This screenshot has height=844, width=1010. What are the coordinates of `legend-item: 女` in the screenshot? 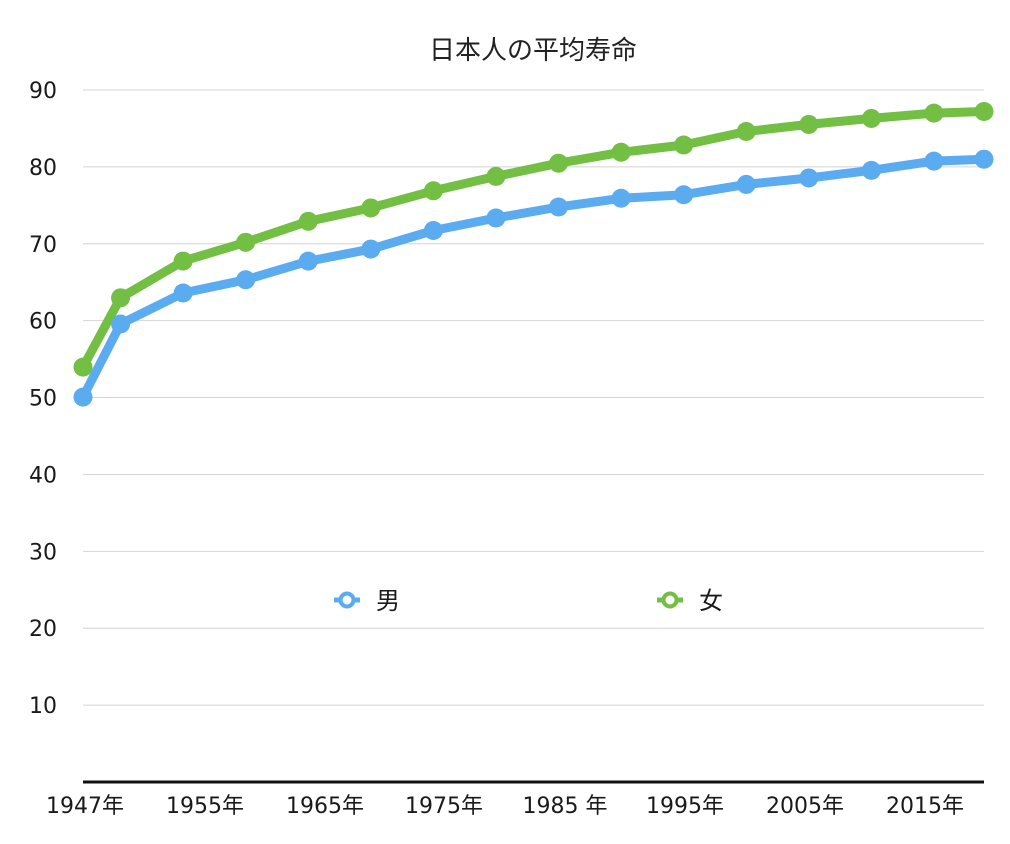 It's located at (690, 601).